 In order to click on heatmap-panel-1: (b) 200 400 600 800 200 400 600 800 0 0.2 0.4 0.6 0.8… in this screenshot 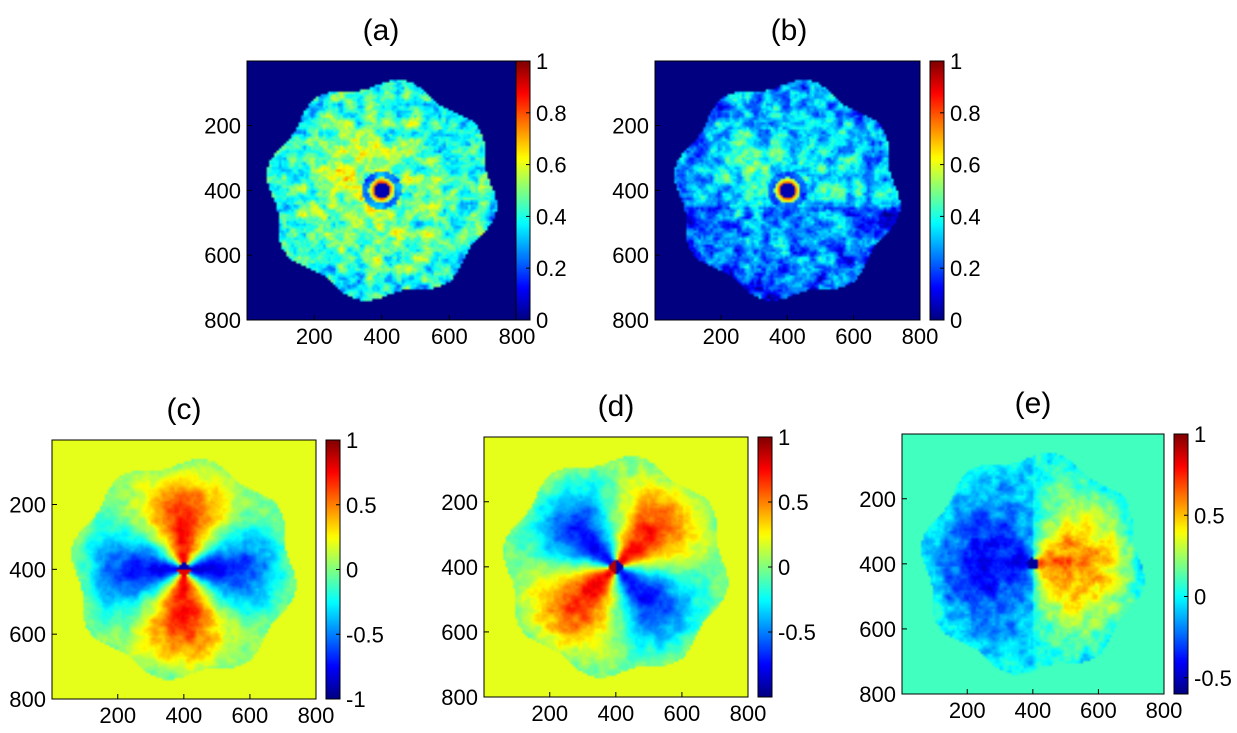, I will do `click(796, 181)`.